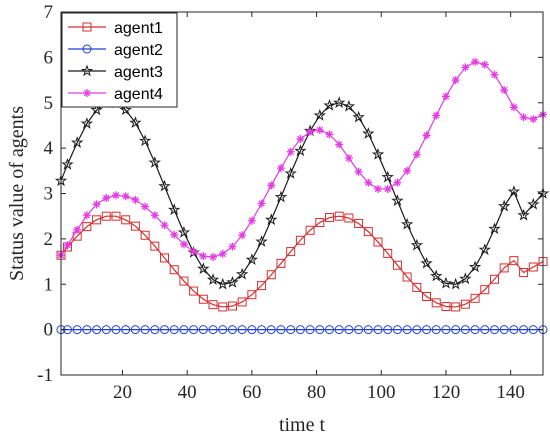 The width and height of the screenshot is (550, 442). Describe the element at coordinates (87, 93) in the screenshot. I see `legend-marker-agent4` at that location.